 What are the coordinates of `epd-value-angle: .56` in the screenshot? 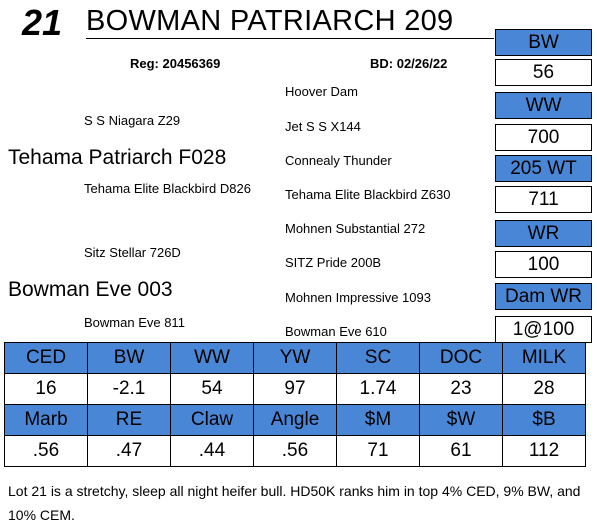 It's located at (295, 451).